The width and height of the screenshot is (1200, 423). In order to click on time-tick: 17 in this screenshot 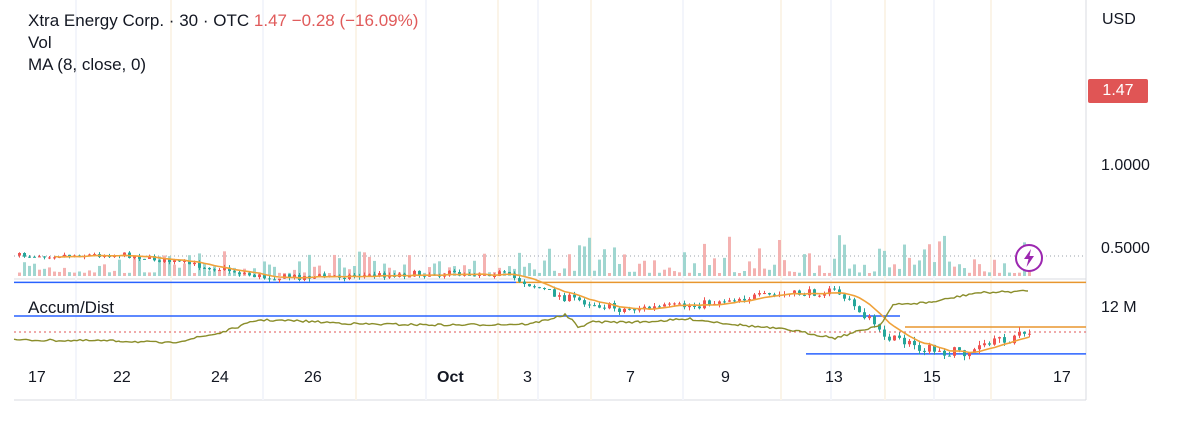, I will do `click(37, 377)`.